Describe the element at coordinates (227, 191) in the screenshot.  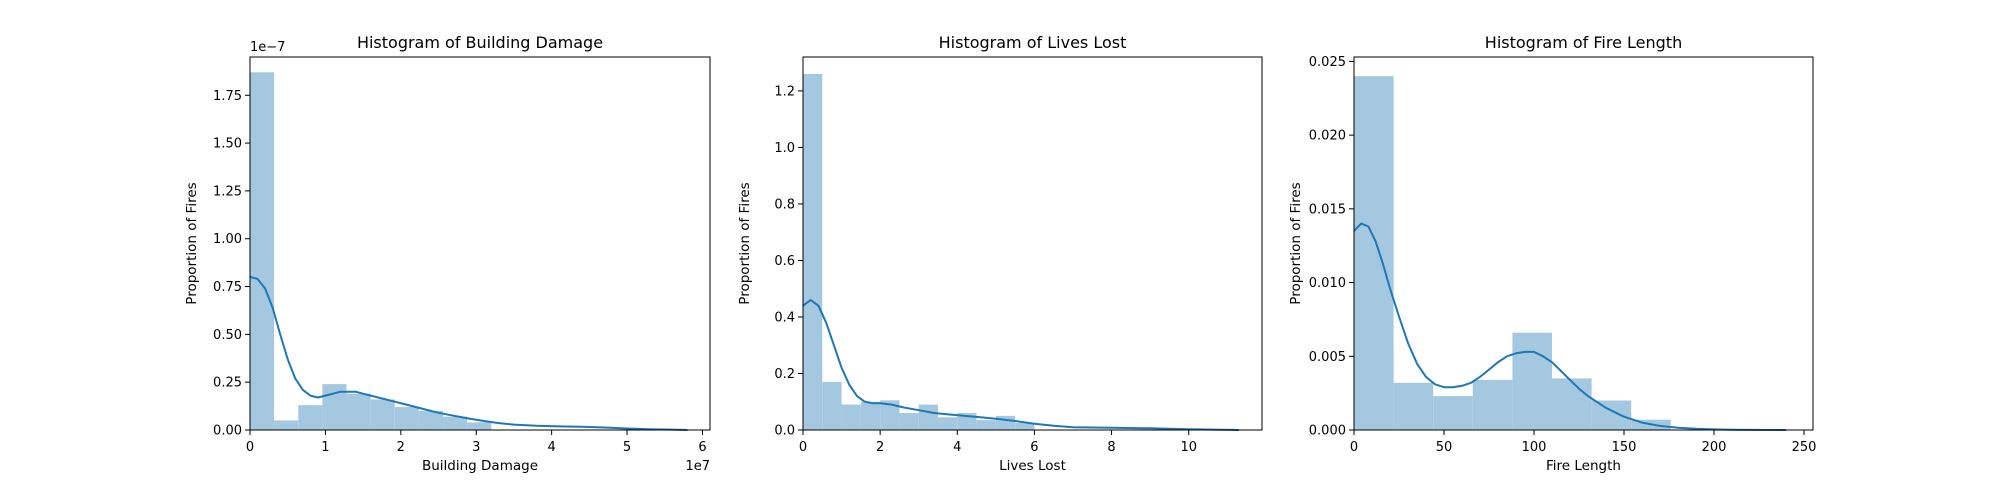
I see `y-tick-label: 1.25` at that location.